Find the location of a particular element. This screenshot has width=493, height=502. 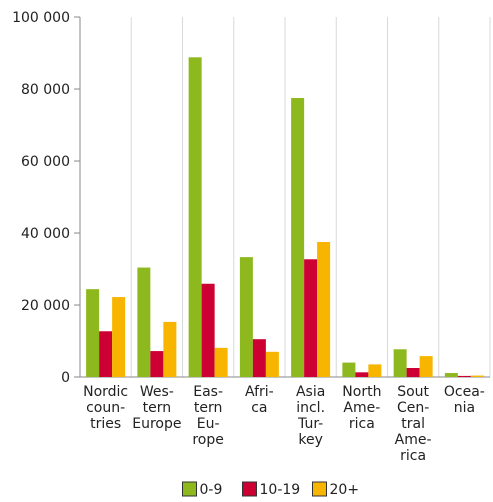

y-tick-label: 80 000 is located at coordinates (45, 90).